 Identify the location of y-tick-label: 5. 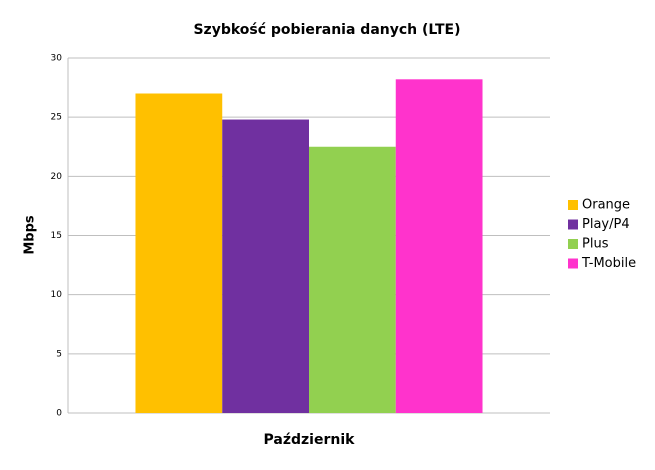
(59, 354).